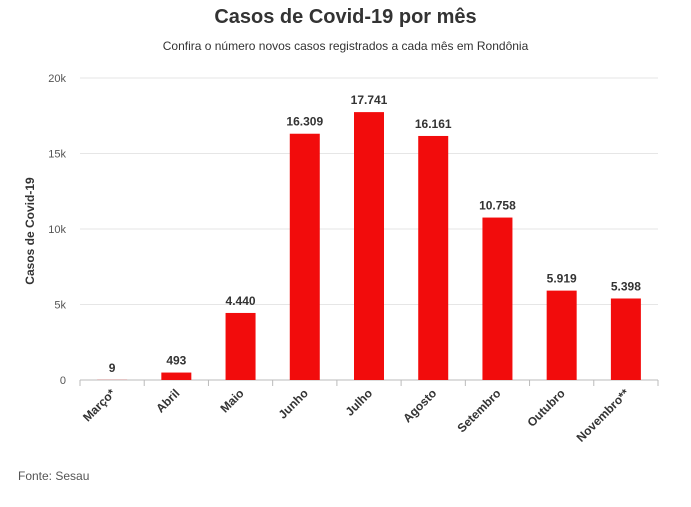 This screenshot has width=691, height=507. What do you see at coordinates (60, 306) in the screenshot?
I see `y-tick-label: 5k` at bounding box center [60, 306].